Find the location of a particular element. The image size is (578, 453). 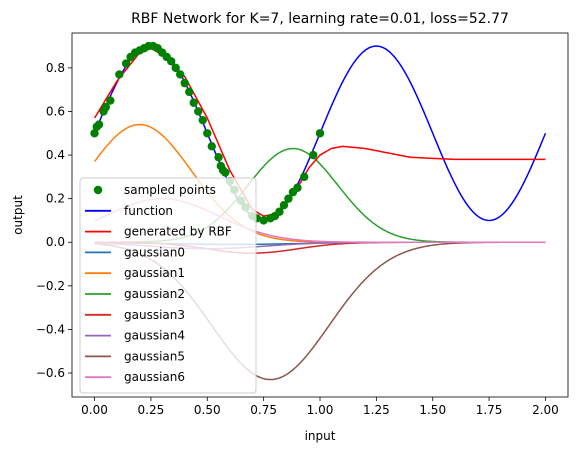

x-tick-label: 1.75 is located at coordinates (489, 410).